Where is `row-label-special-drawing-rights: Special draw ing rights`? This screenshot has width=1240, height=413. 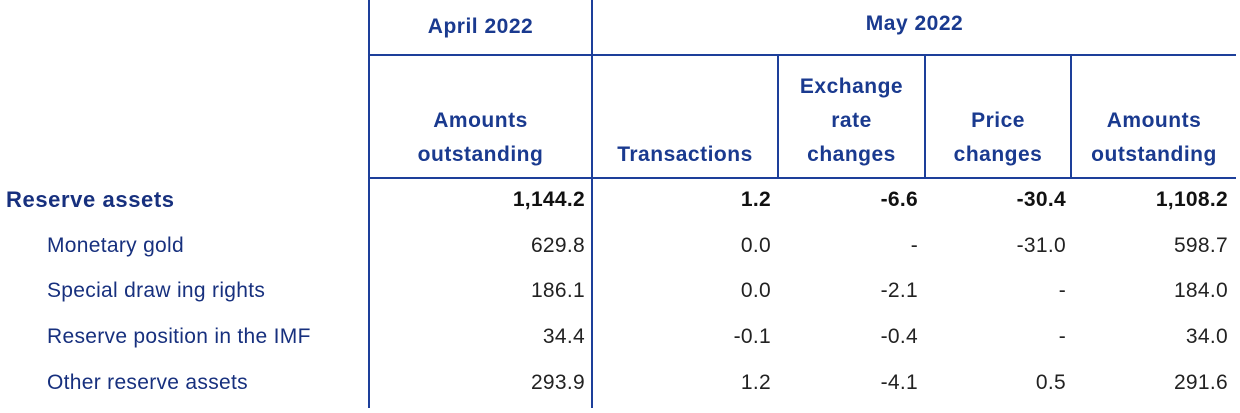
row-label-special-drawing-rights: Special draw ing rights is located at coordinates (156, 290).